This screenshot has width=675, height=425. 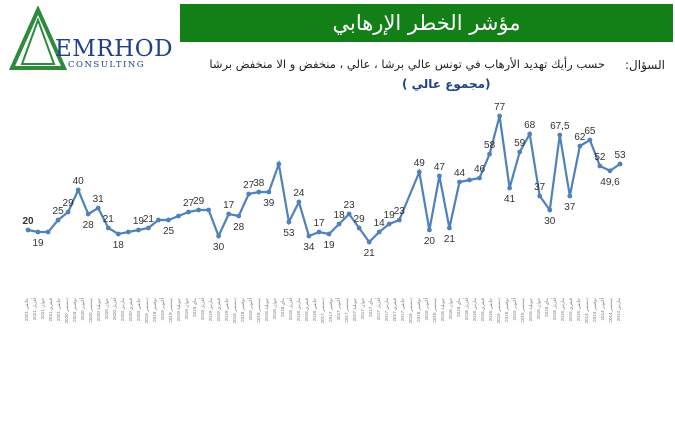 I want to click on x-tick-label: ماي 2016, so click(x=458, y=307).